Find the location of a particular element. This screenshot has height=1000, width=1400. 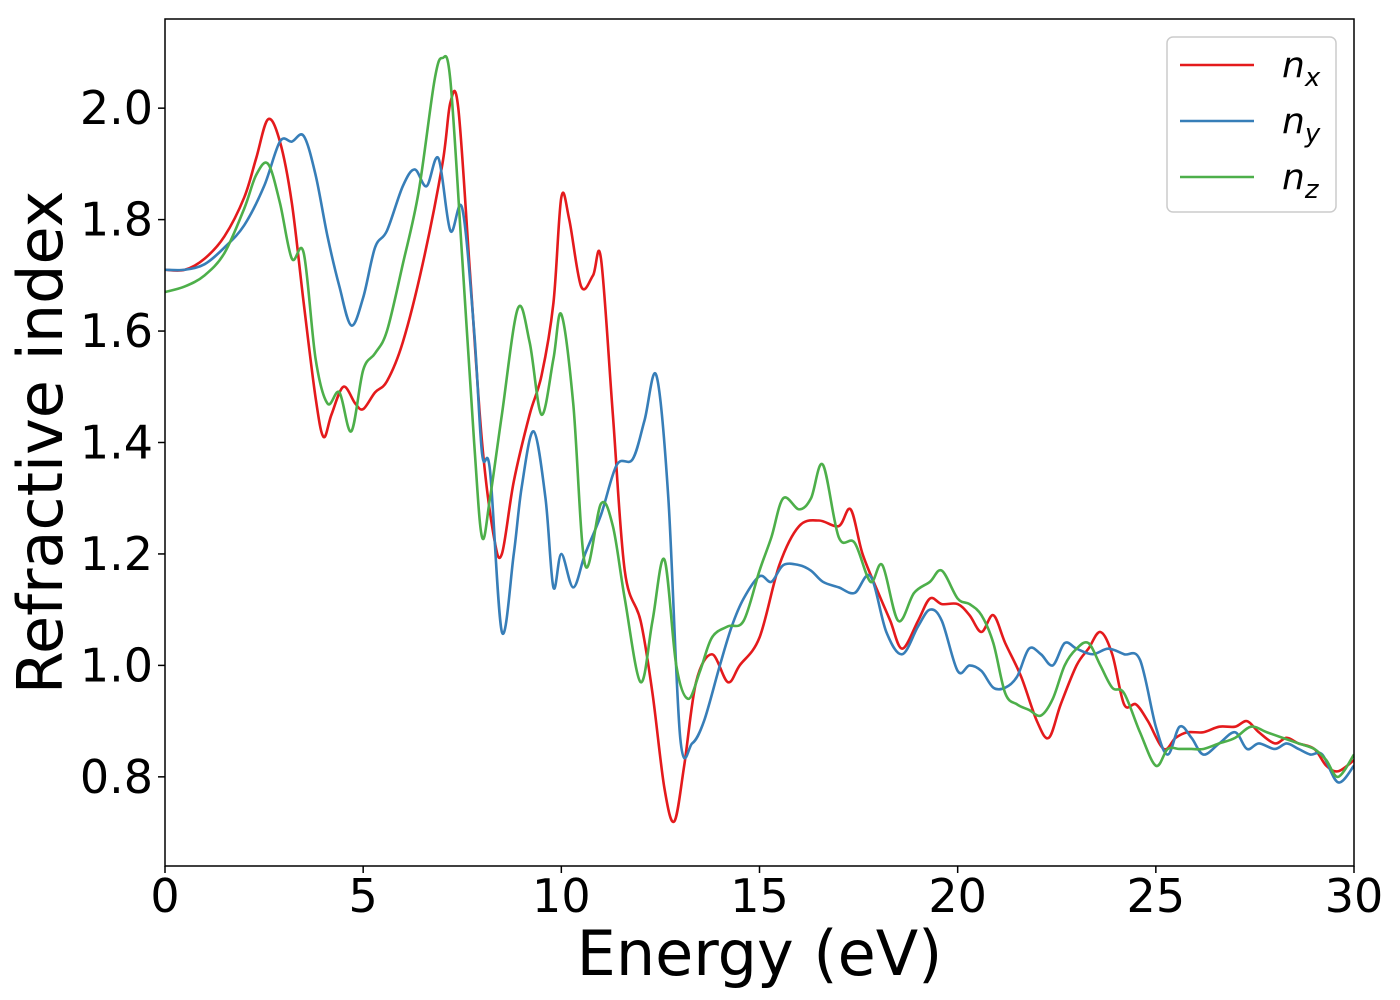

x-axis: 0 5 10 15 20 25 30 is located at coordinates (766, 894).